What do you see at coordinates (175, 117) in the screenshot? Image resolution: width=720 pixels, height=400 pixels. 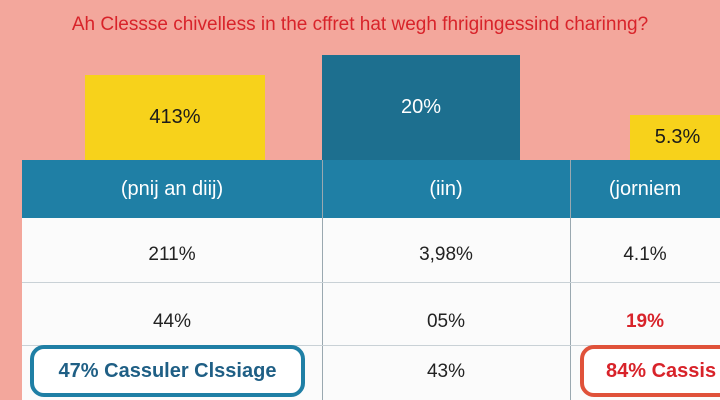 I see `badge: 413%` at bounding box center [175, 117].